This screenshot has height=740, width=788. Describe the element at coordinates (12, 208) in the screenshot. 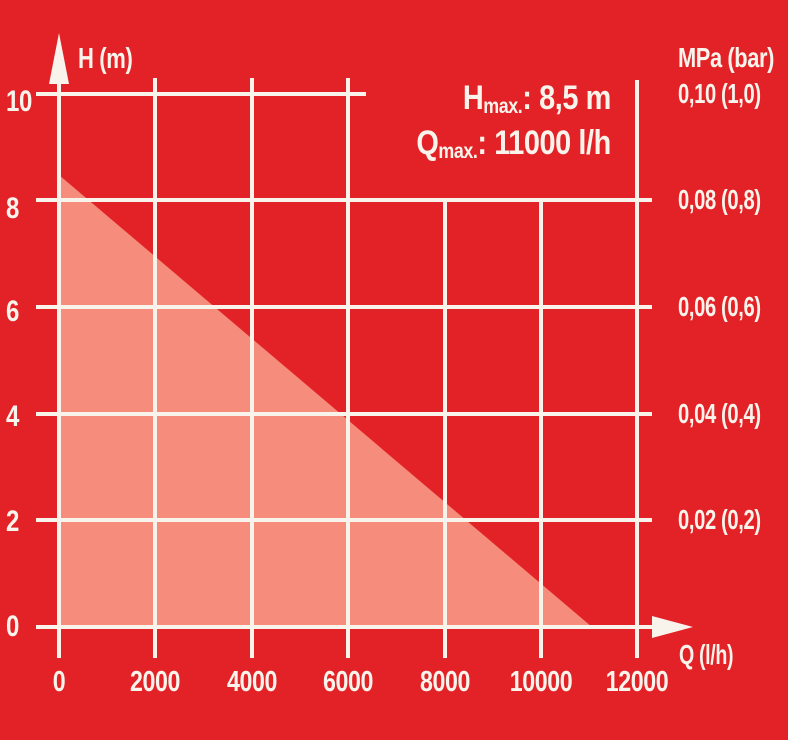

I see `y-tick-label-8: 8` at that location.